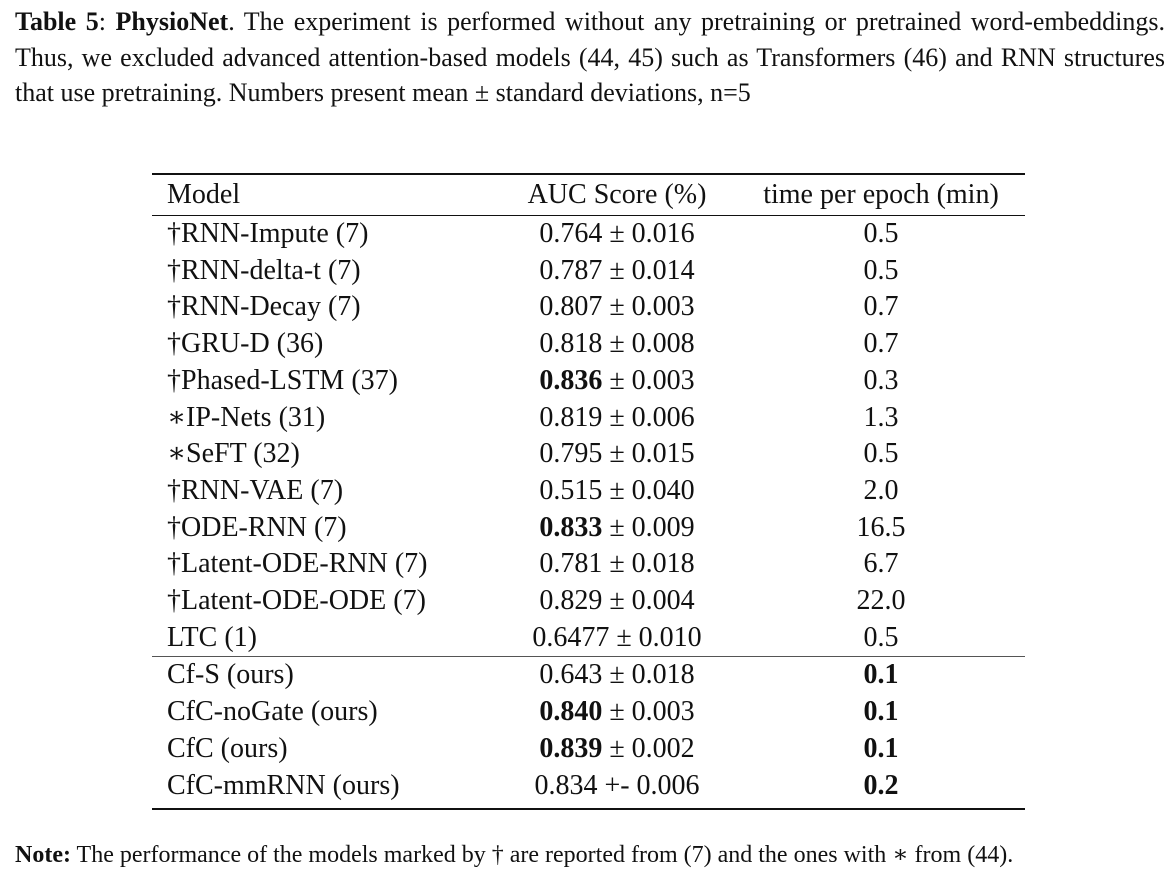  I want to click on time-cell: 2.0, so click(881, 491).